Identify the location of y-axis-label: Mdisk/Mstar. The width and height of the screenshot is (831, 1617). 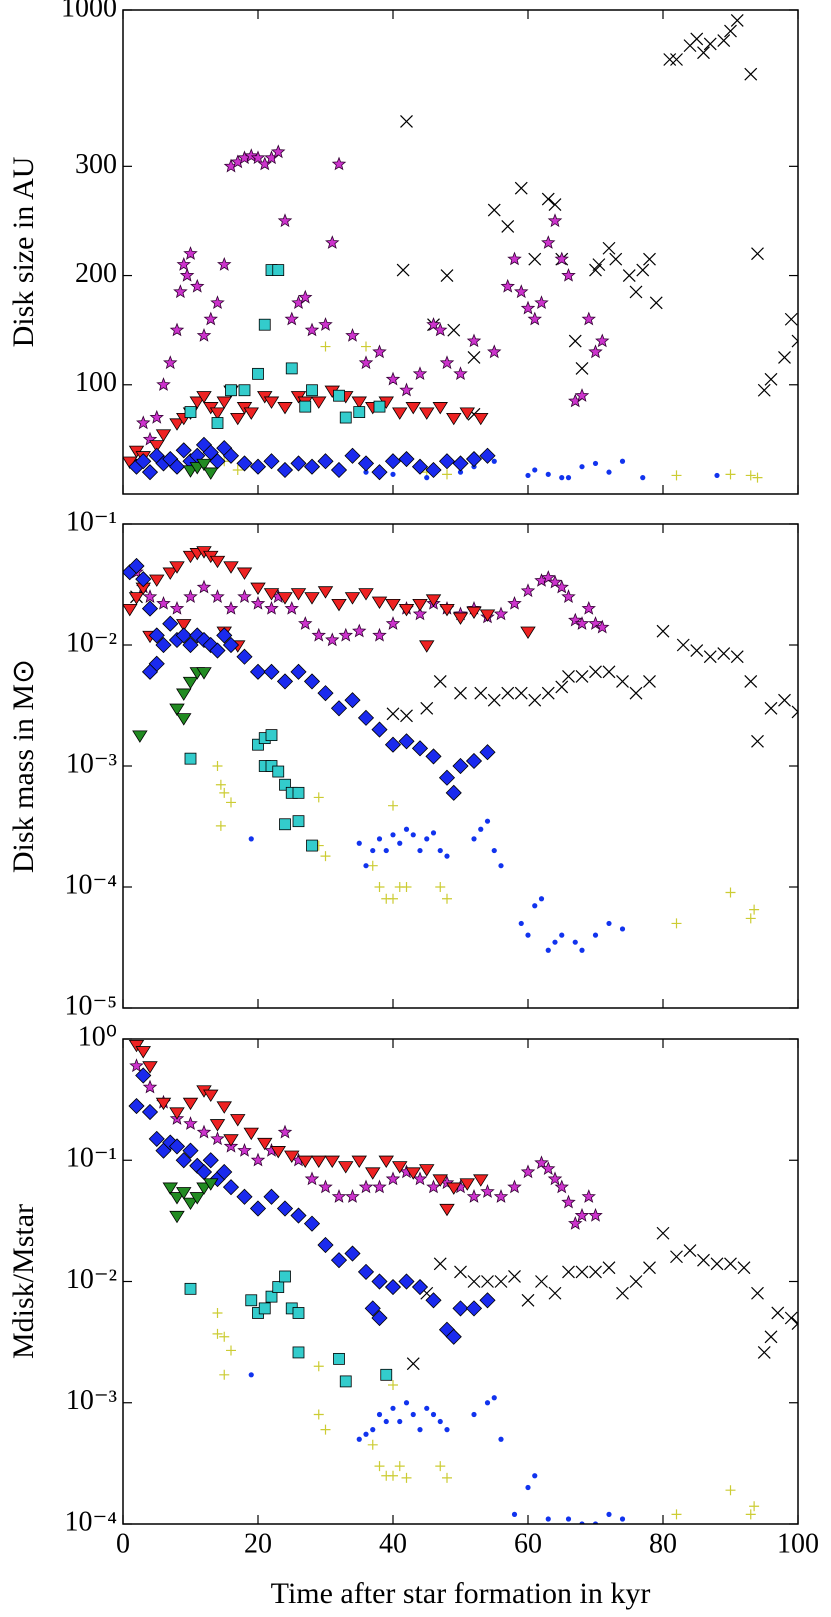
(23, 1281).